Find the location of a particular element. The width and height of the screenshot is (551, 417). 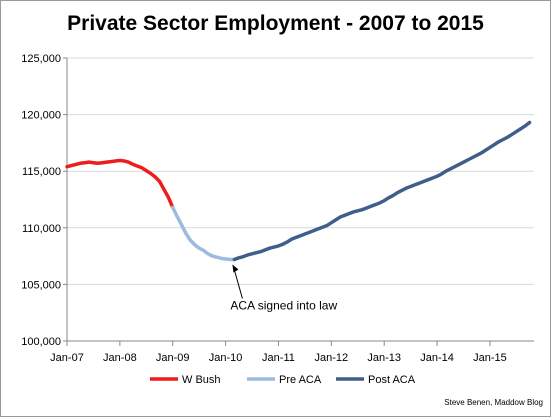

source-credit: Steve Benen, Maddow Blog is located at coordinates (493, 402).